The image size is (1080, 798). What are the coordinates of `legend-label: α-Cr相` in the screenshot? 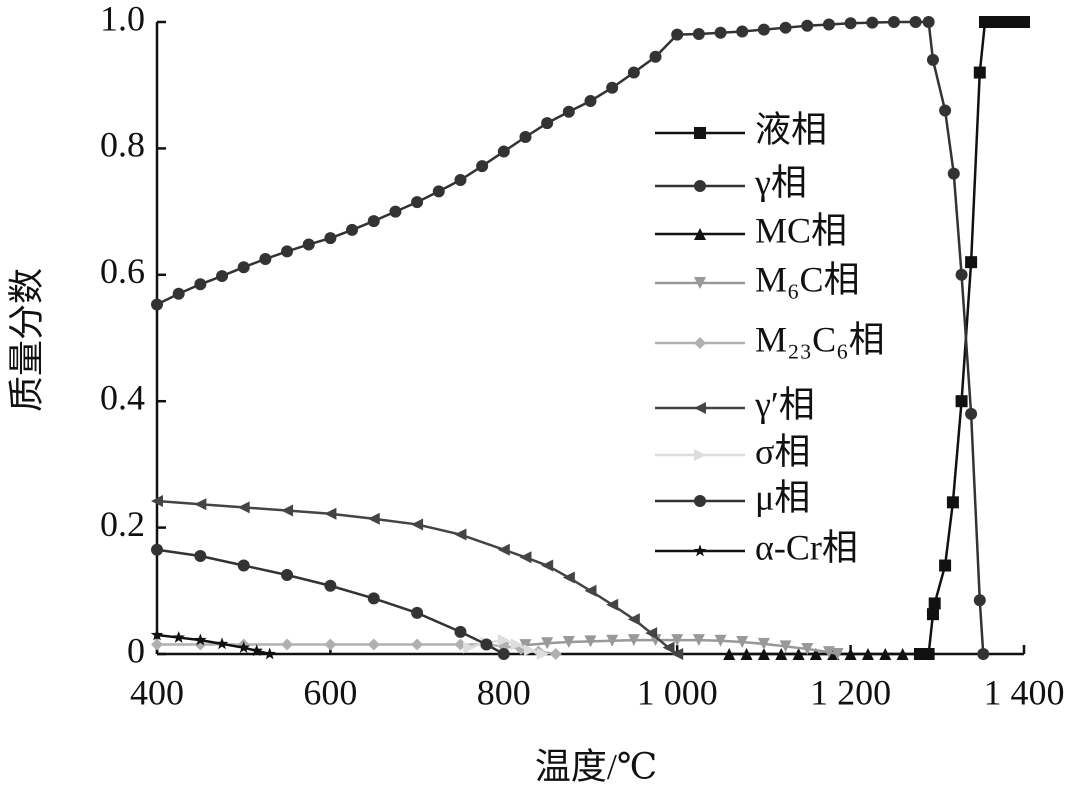 It's located at (806, 547).